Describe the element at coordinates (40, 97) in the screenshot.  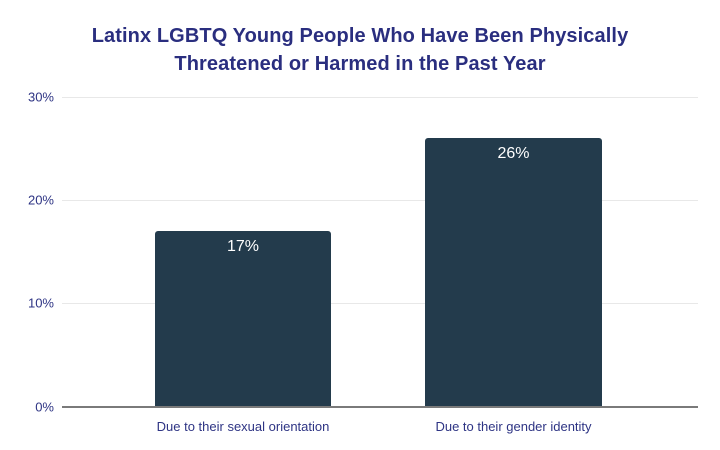
I see `y-axis-tick-label: 30%` at that location.